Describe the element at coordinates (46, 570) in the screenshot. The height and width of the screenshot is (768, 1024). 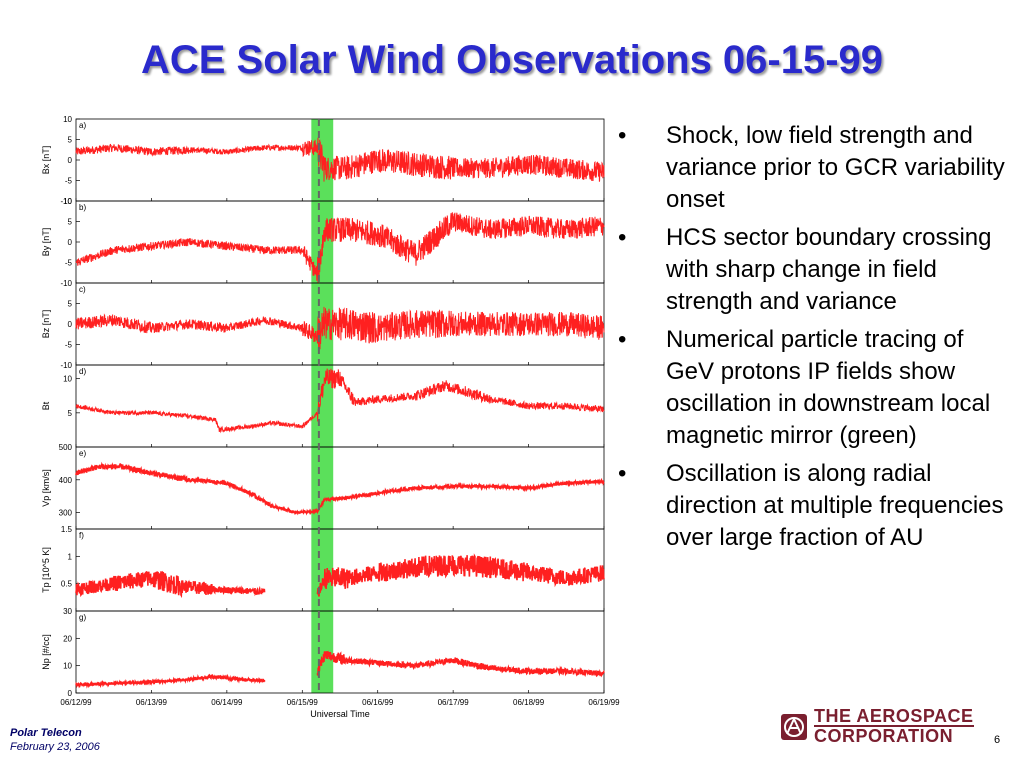
I see `panel-ylabel: Tp [10^5 K]` at that location.